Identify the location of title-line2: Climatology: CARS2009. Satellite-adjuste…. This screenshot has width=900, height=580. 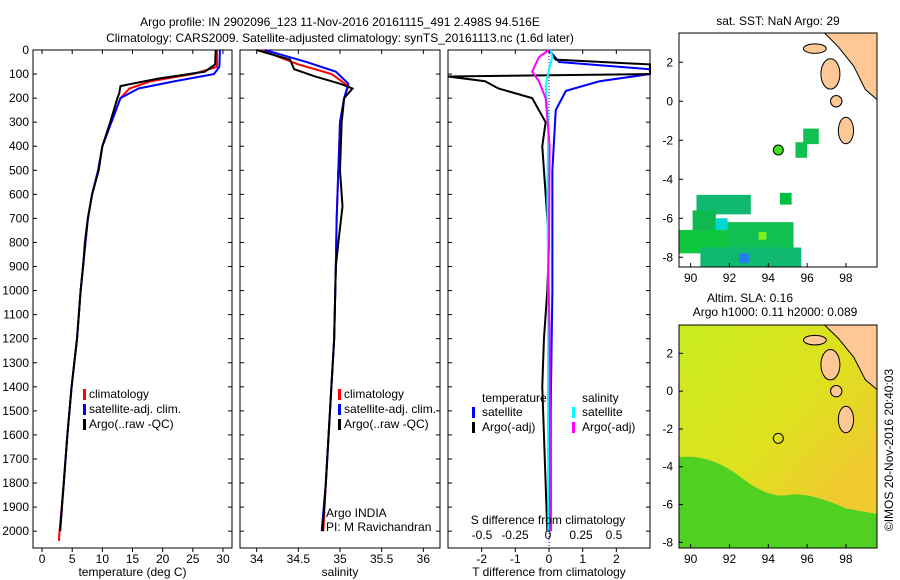
(340, 38).